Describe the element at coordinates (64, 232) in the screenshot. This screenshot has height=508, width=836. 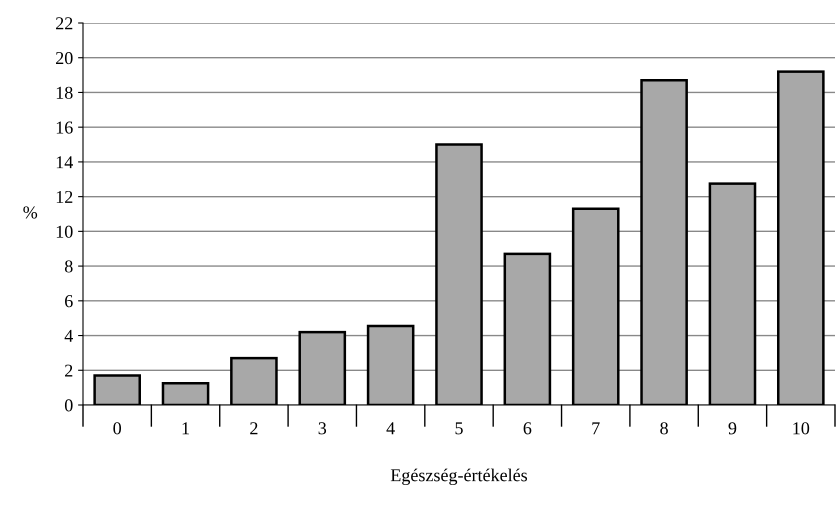
I see `y-tick-label: 10` at that location.